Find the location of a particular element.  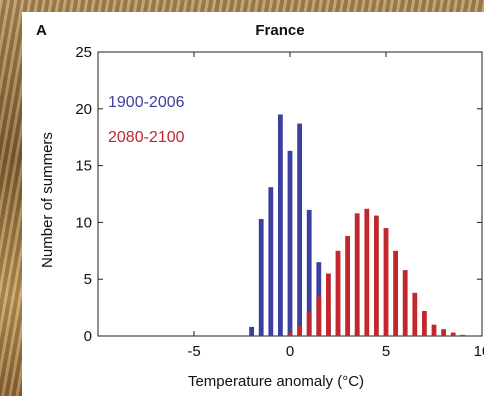

y-tick-label: 25 is located at coordinates (83, 52).